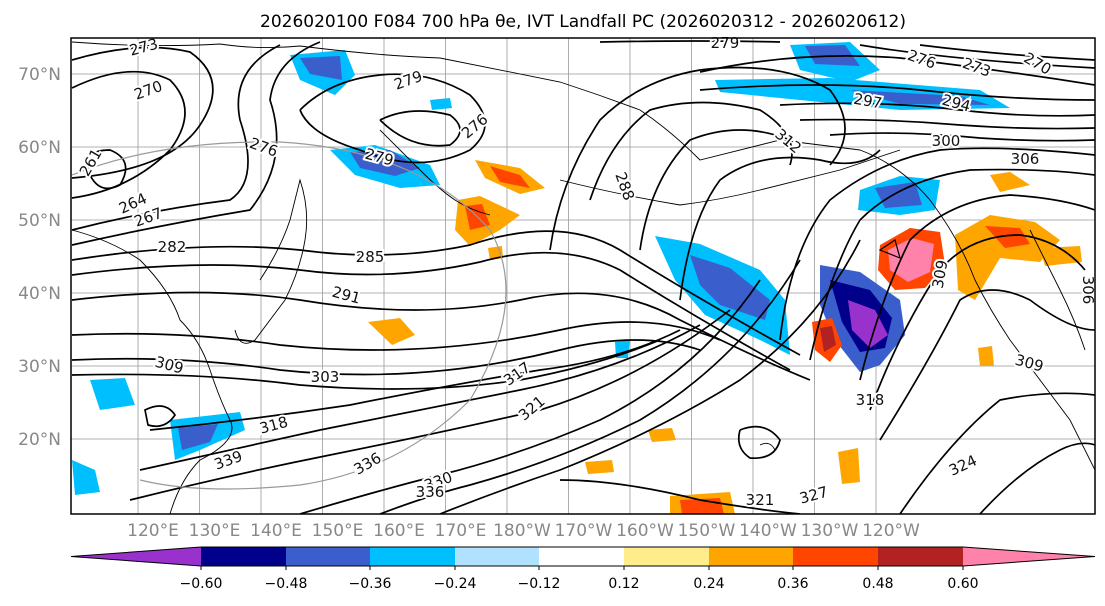  I want to click on colorbar-tick-label: 0.24, so click(708, 584).